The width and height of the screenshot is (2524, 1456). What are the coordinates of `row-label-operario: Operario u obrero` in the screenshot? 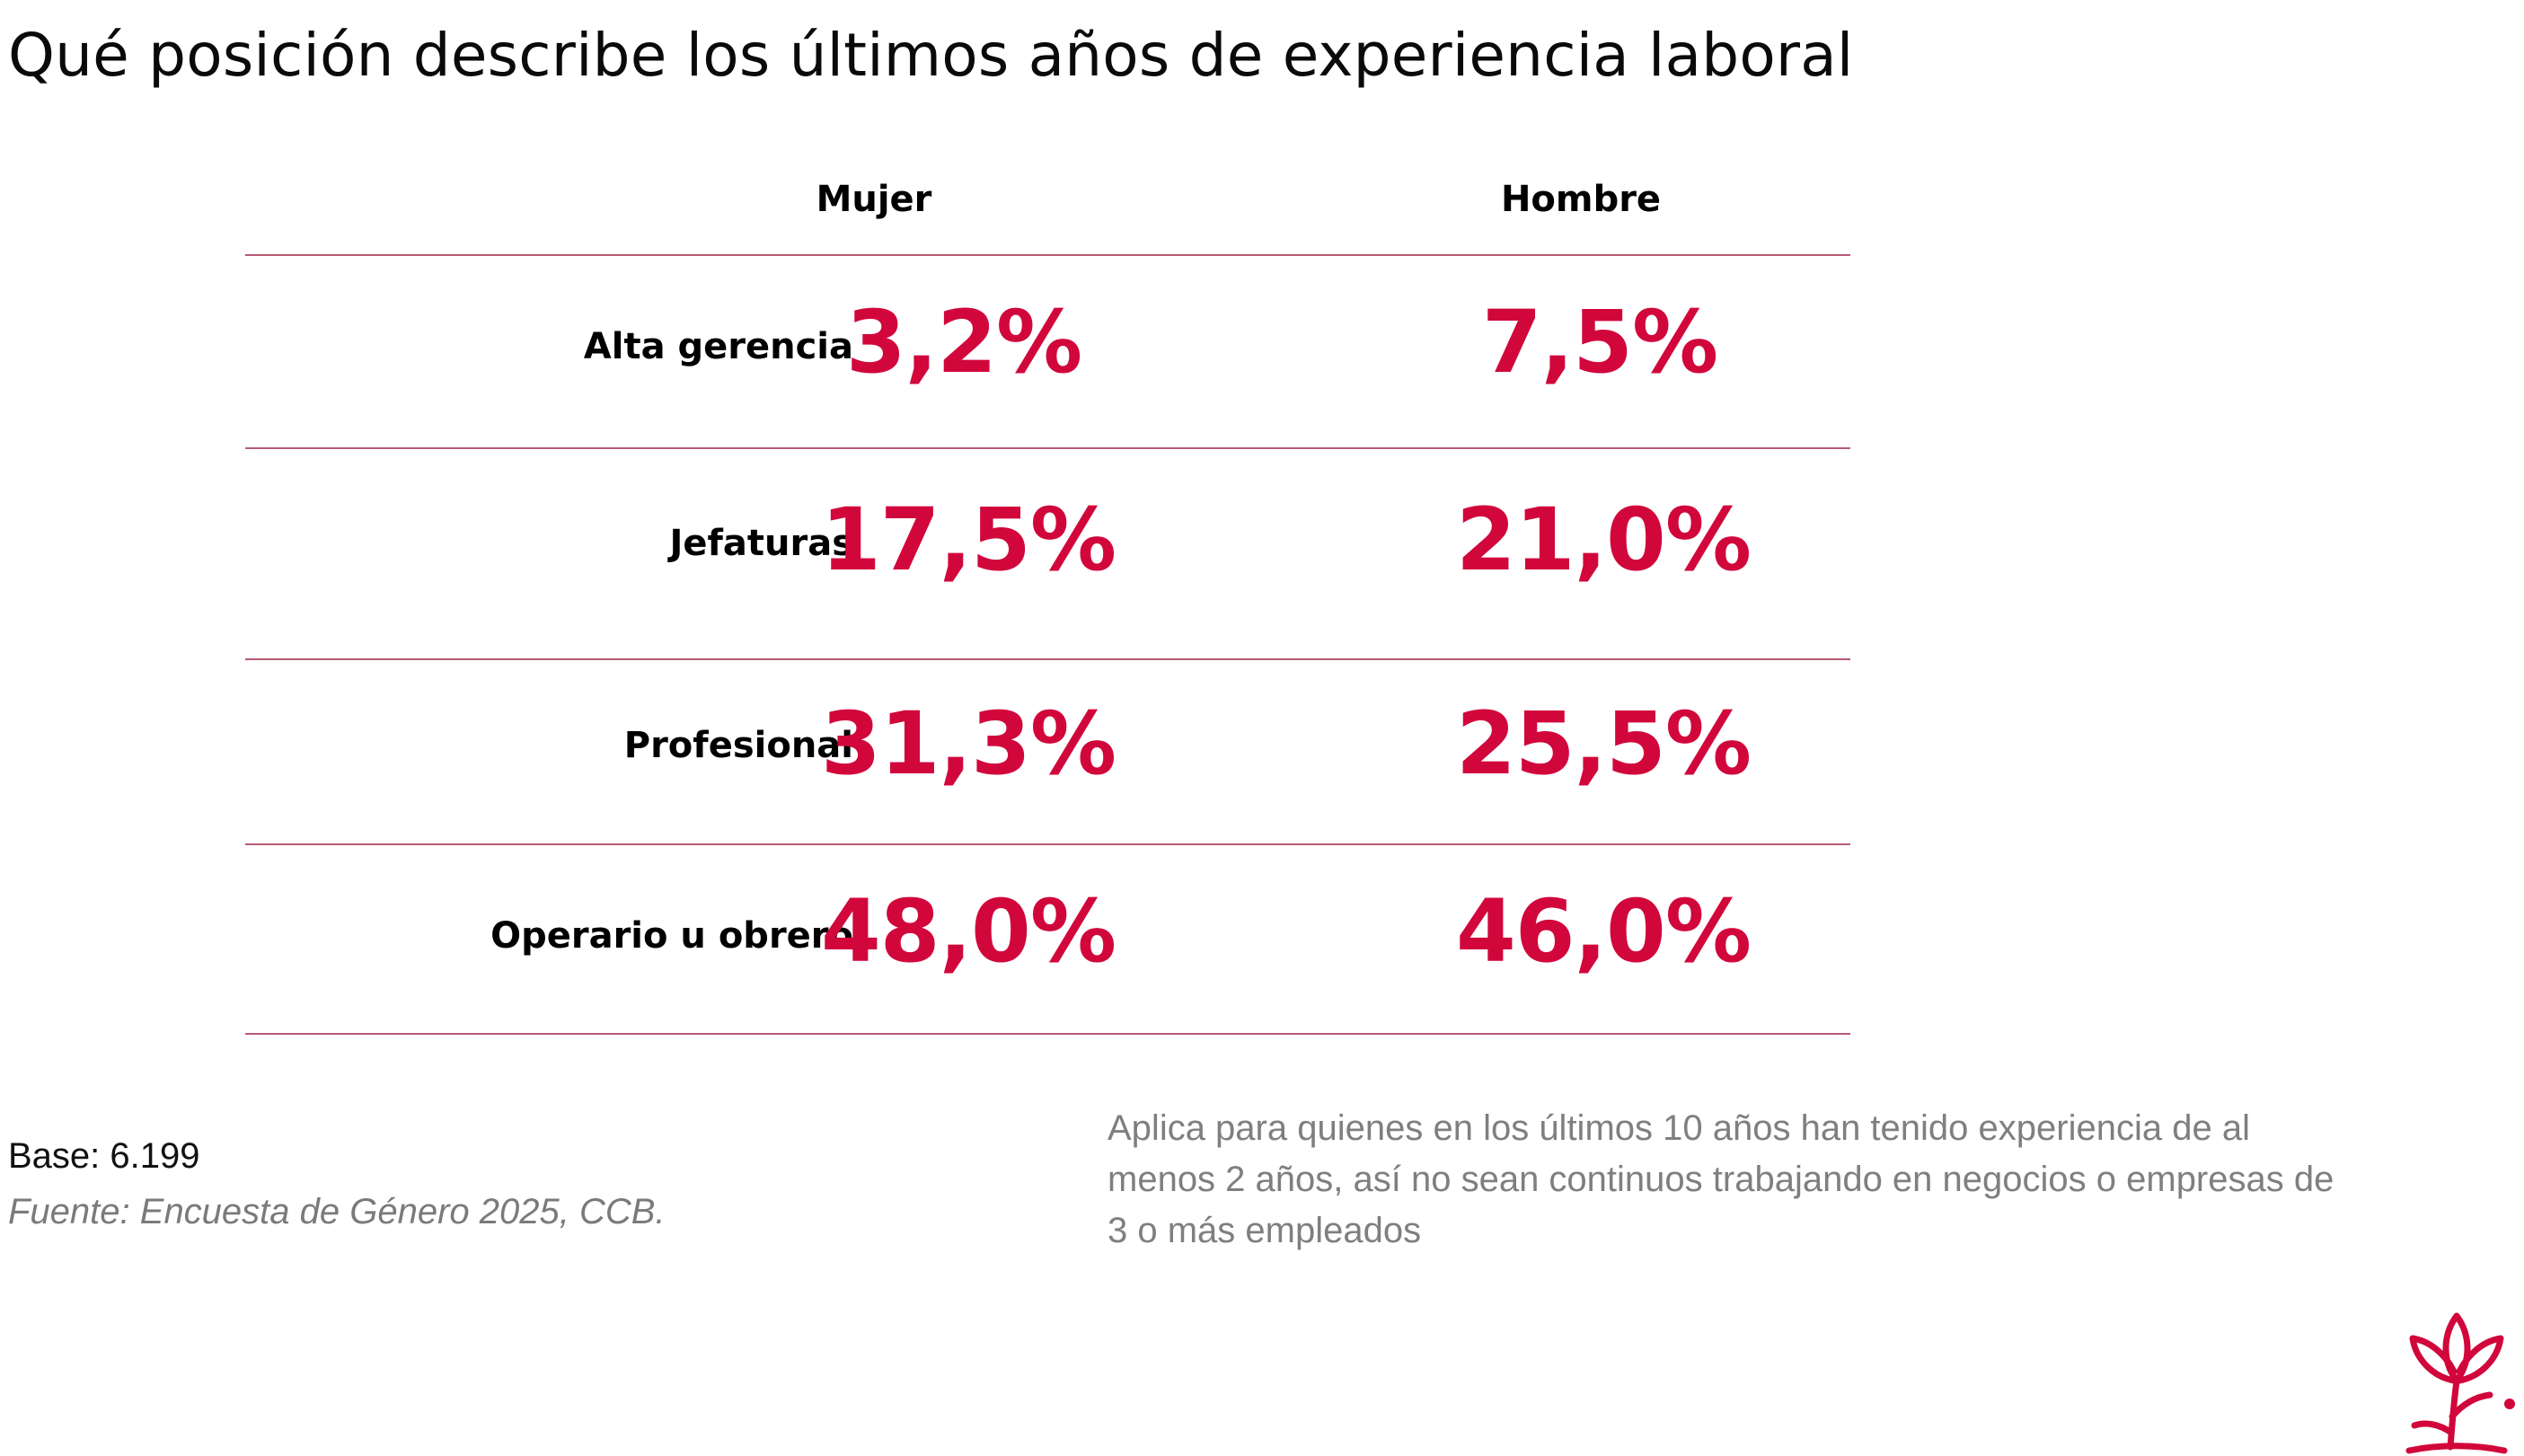 It's located at (671, 936).